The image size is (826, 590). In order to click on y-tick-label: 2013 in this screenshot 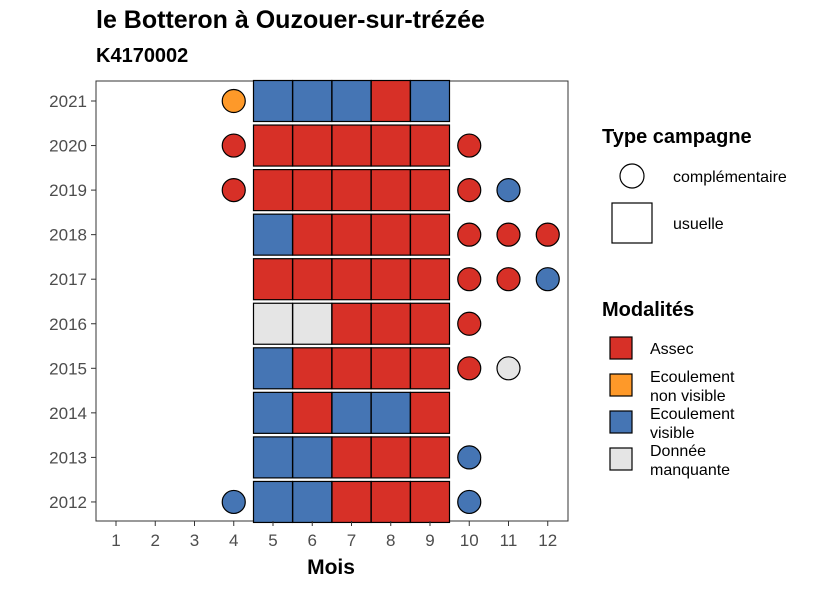, I will do `click(68, 457)`.